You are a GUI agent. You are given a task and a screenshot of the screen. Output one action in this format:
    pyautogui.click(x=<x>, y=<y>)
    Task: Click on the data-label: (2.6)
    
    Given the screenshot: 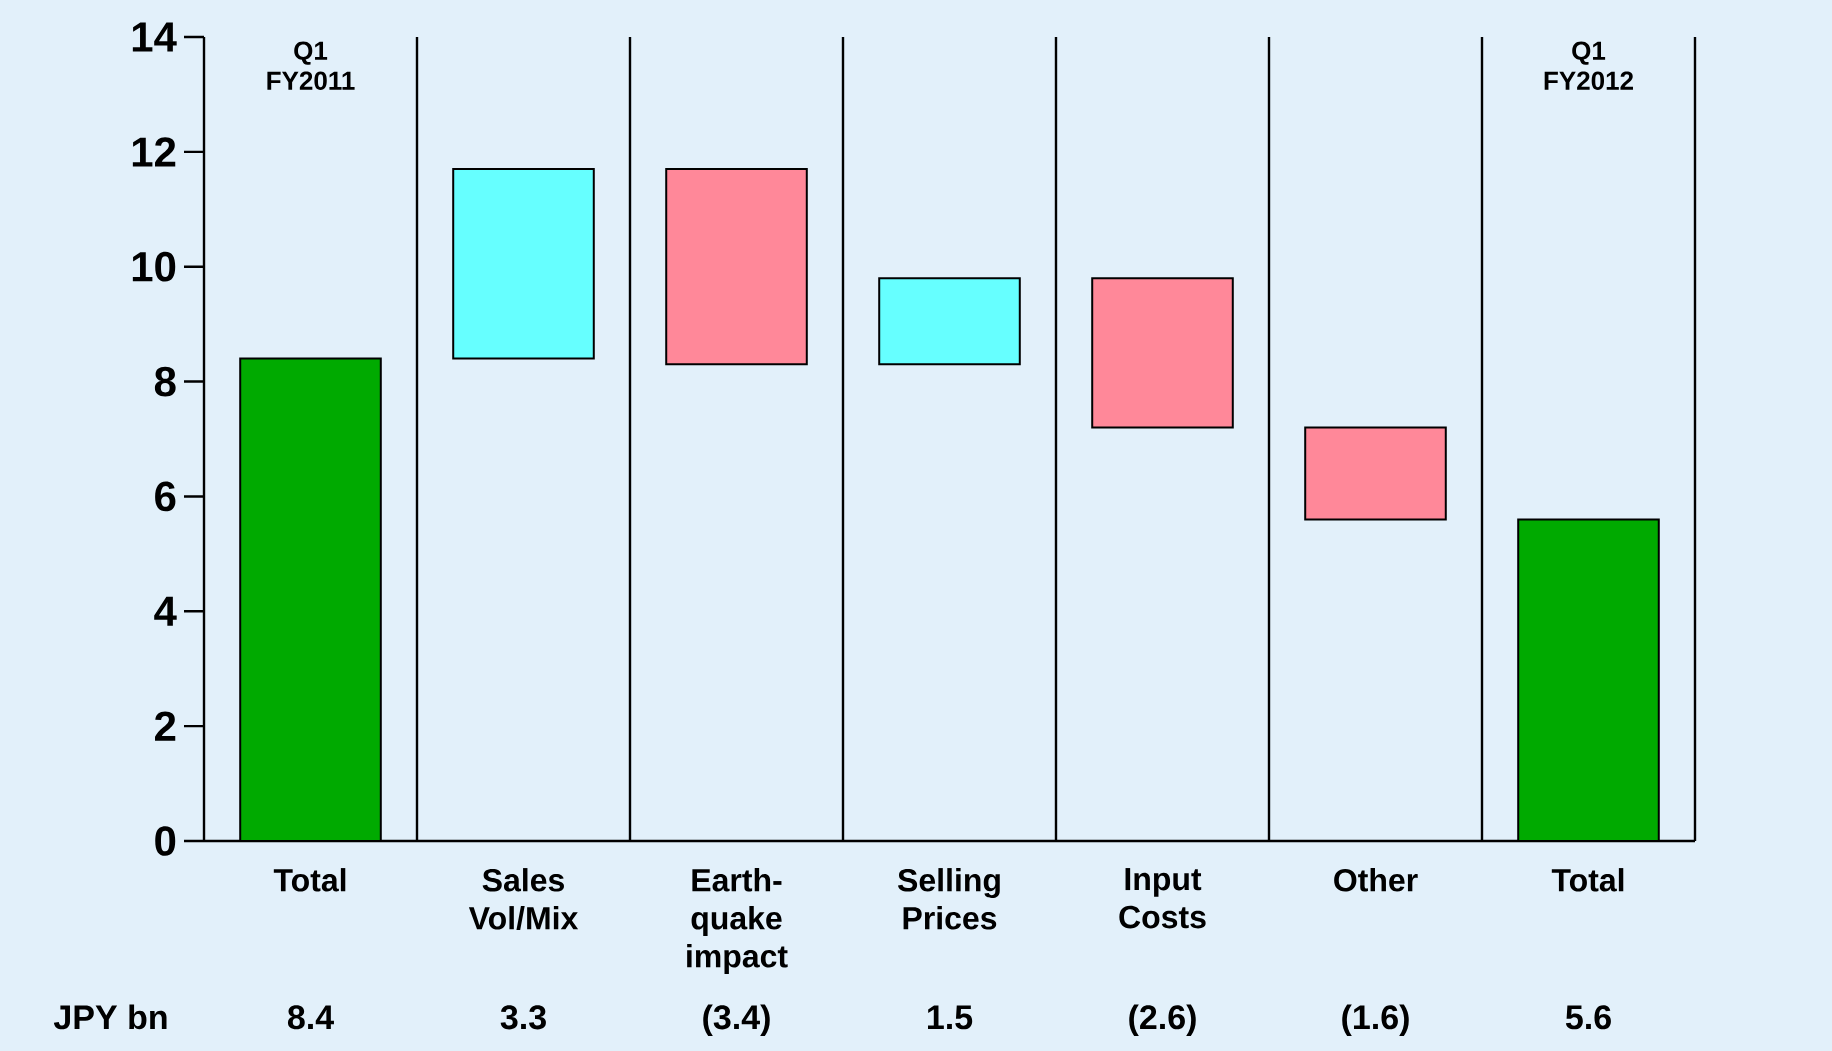 What is the action you would take?
    pyautogui.click(x=1162, y=1020)
    